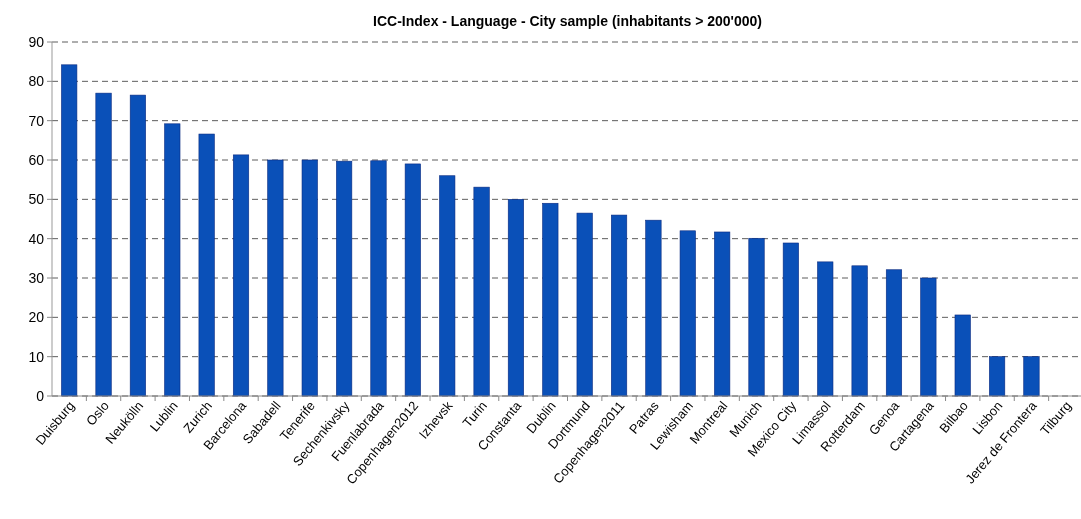 The height and width of the screenshot is (519, 1081). What do you see at coordinates (36, 81) in the screenshot?
I see `y-tick-label: 80` at bounding box center [36, 81].